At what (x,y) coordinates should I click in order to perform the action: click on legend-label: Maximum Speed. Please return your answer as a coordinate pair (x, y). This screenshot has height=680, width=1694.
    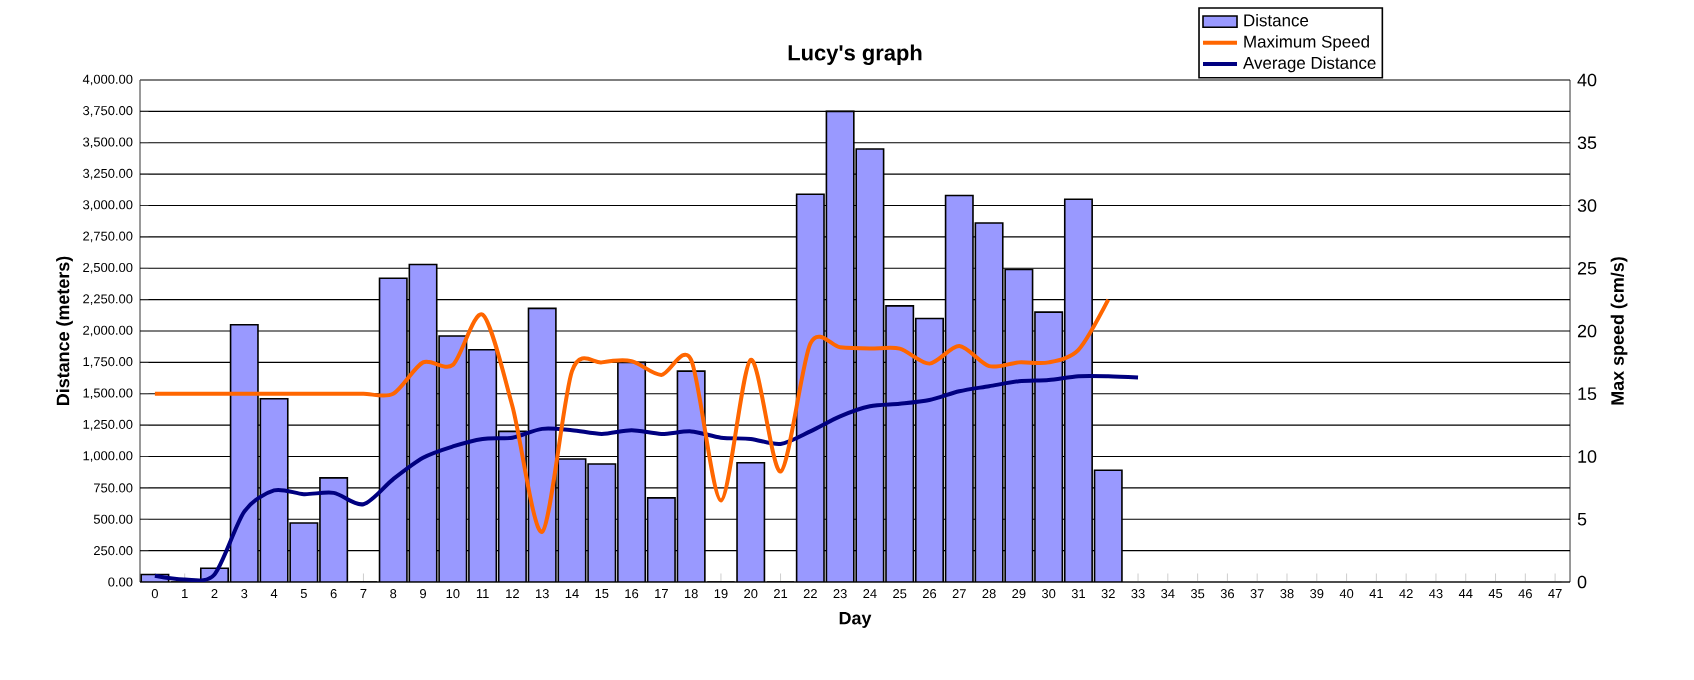
    Looking at the image, I should click on (1306, 43).